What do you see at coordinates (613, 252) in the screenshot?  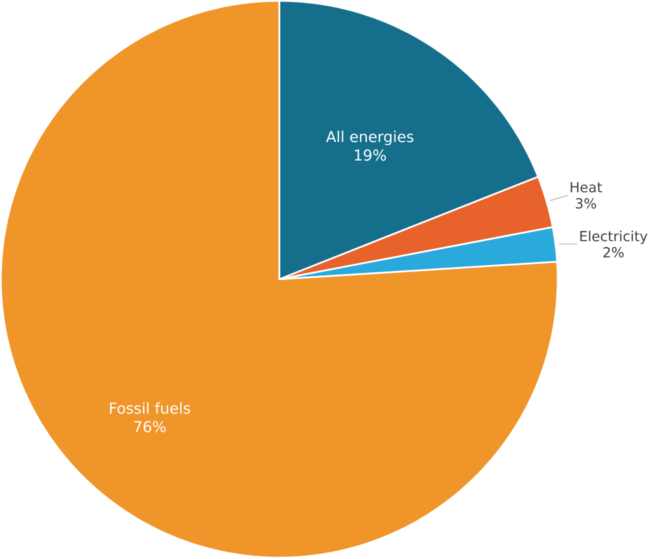 I see `data-label: 2%` at bounding box center [613, 252].